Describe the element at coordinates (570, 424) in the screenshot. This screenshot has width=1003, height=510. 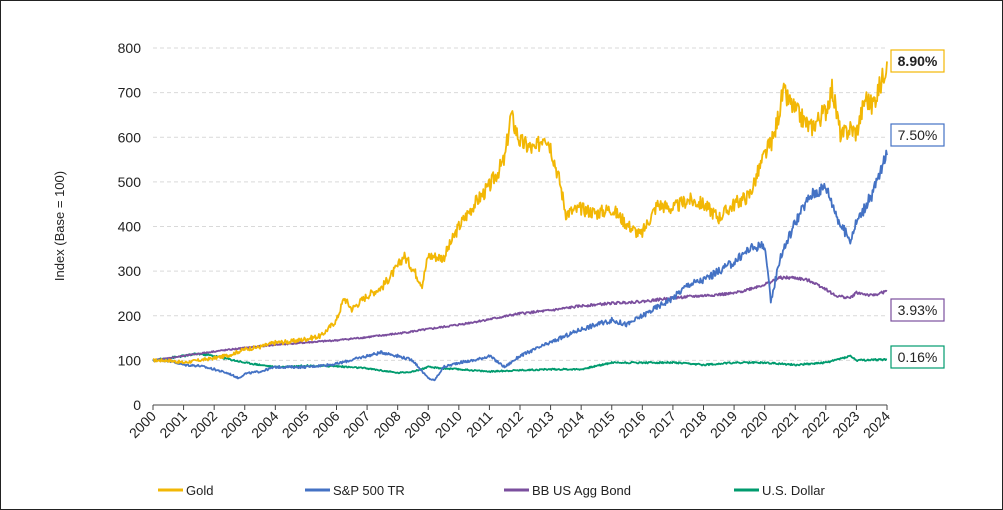
I see `x-tick-label: 2014` at that location.